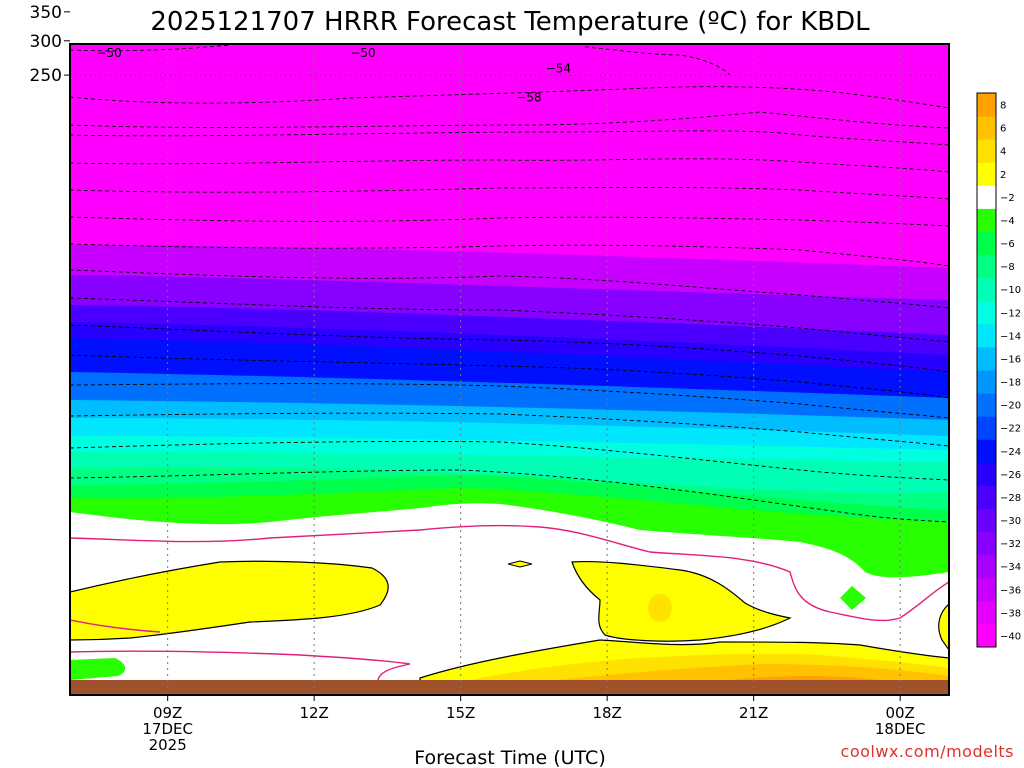 The image size is (1024, 768). Describe the element at coordinates (1010, 590) in the screenshot. I see `colorbar-tick-label: −36` at that location.